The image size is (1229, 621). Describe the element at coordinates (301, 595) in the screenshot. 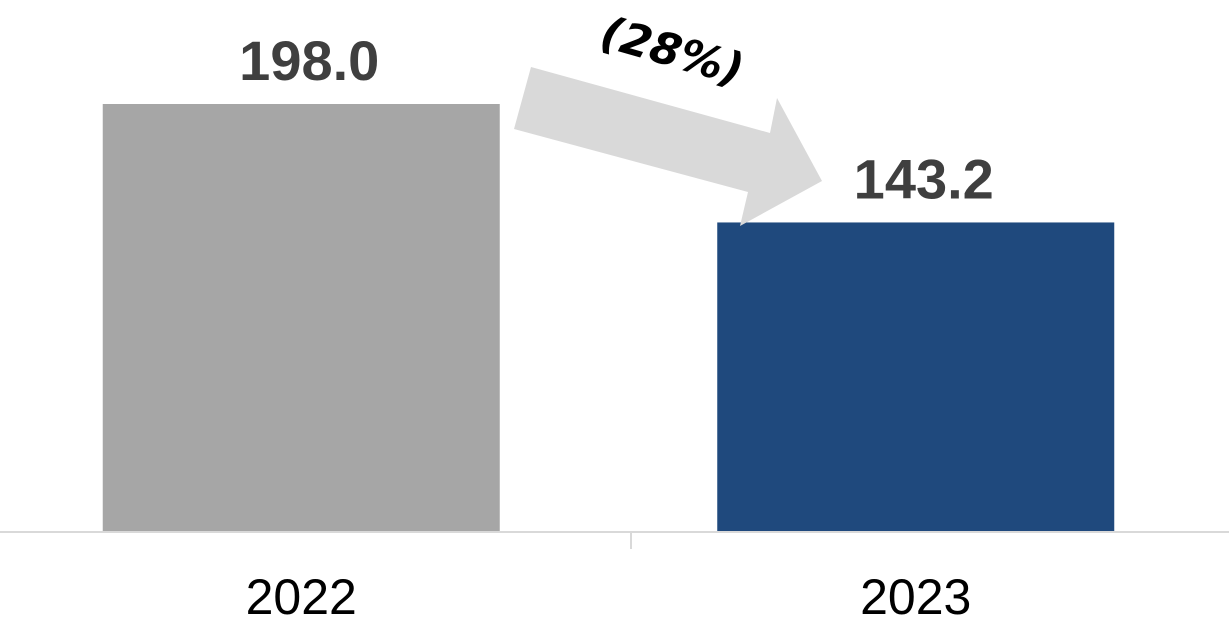

I see `x-tick-label-2022: 2022` at that location.